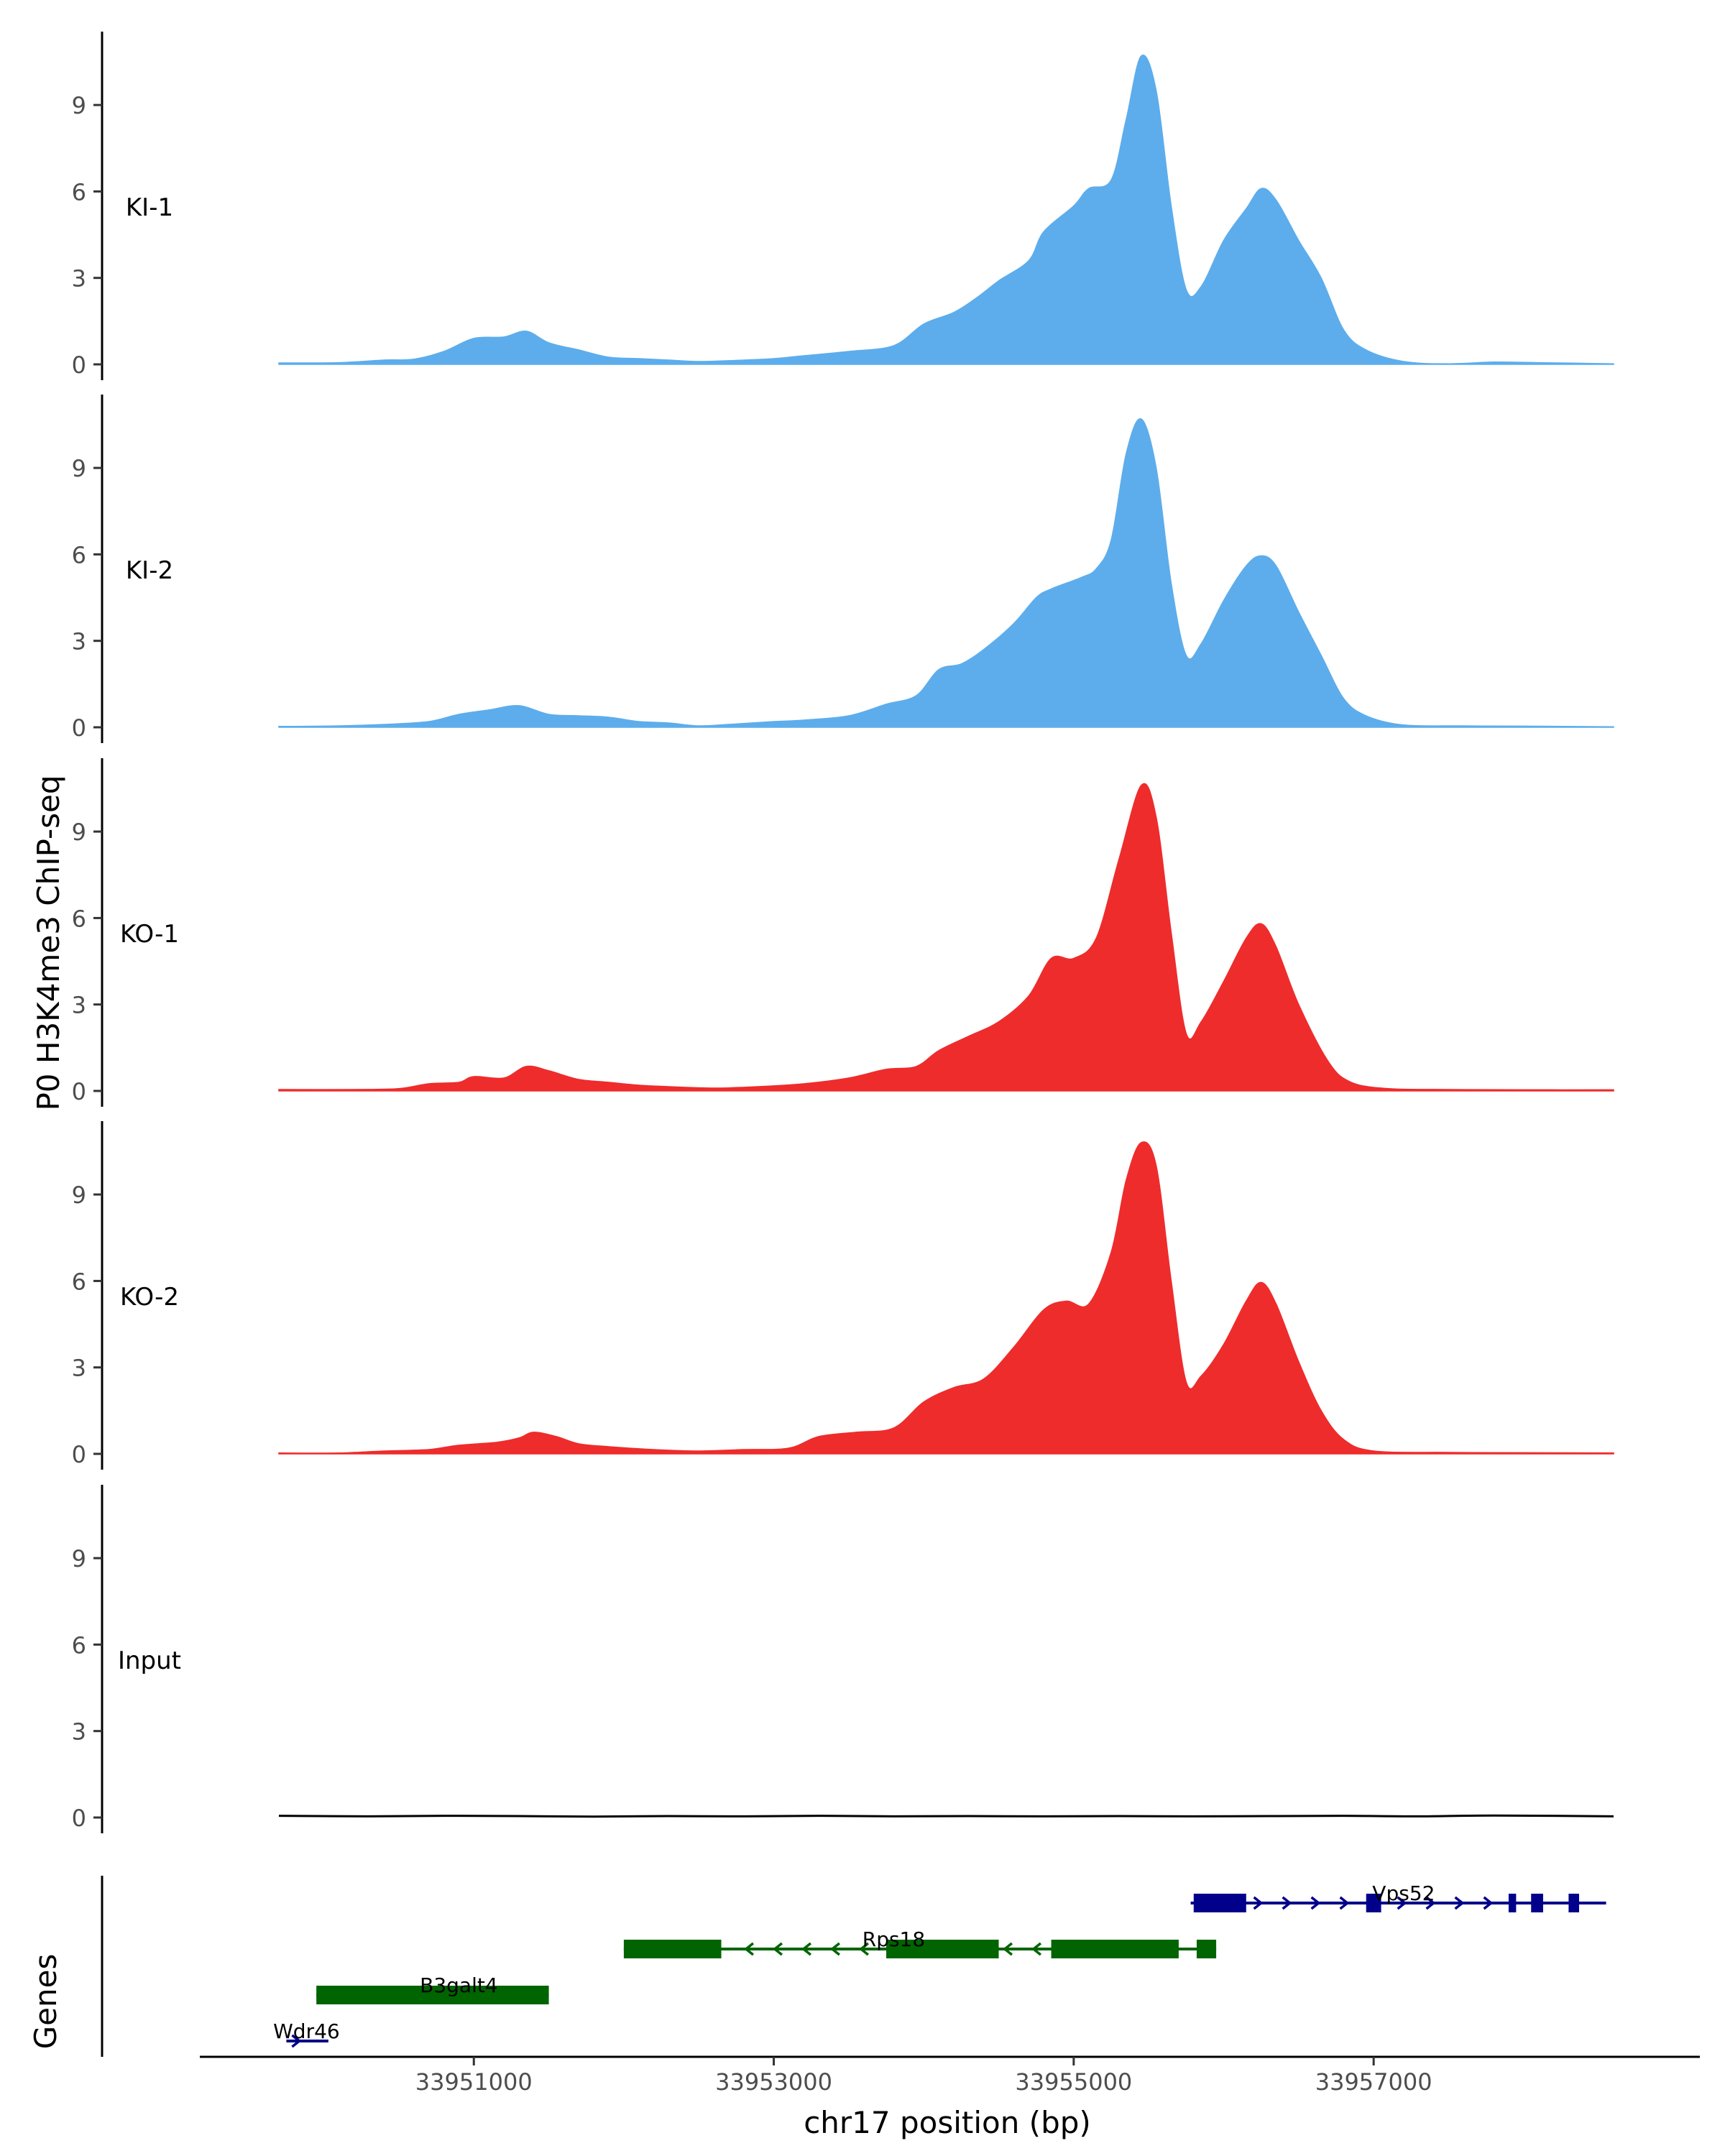  Describe the element at coordinates (149, 1297) in the screenshot. I see `track-label: KO-2` at that location.